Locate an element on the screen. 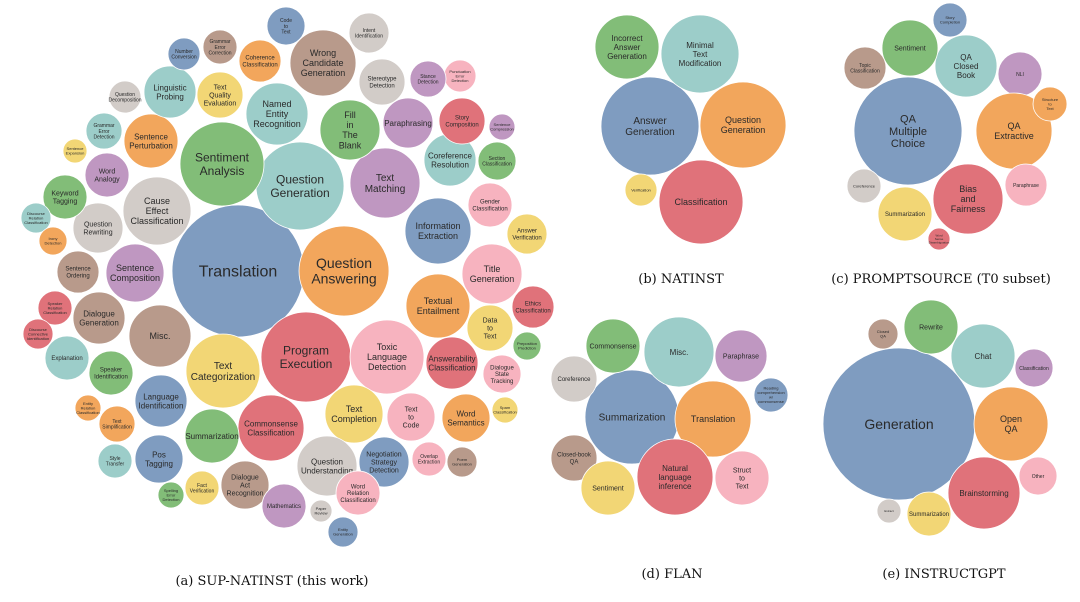 The image size is (1080, 602). bubble-label: Named Entity Recognition is located at coordinates (277, 114).